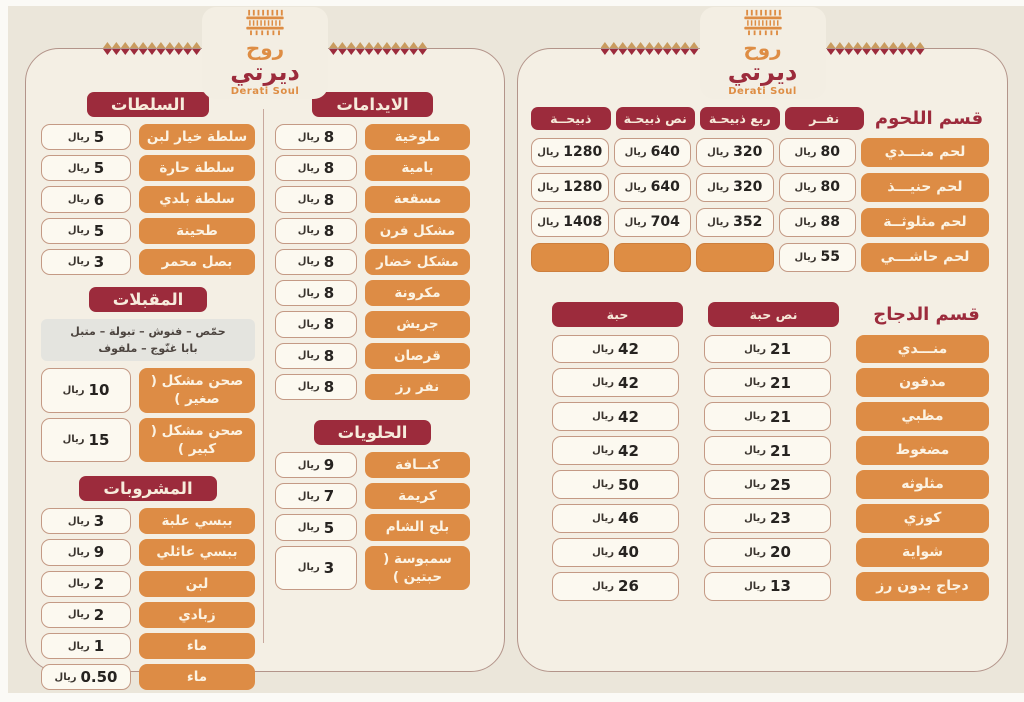 The width and height of the screenshot is (1024, 702). What do you see at coordinates (372, 104) in the screenshot?
I see `section-header-stews: الايدامات` at bounding box center [372, 104].